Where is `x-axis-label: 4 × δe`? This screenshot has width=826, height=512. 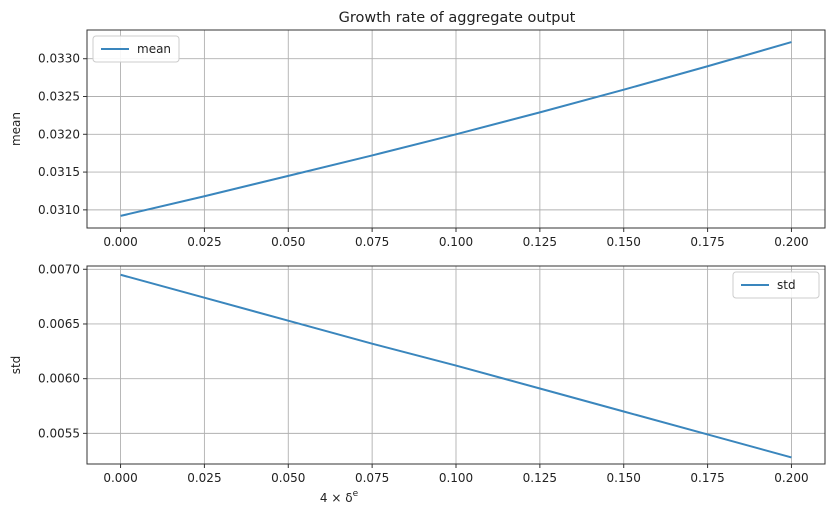 x-axis-label: 4 × δe is located at coordinates (339, 497).